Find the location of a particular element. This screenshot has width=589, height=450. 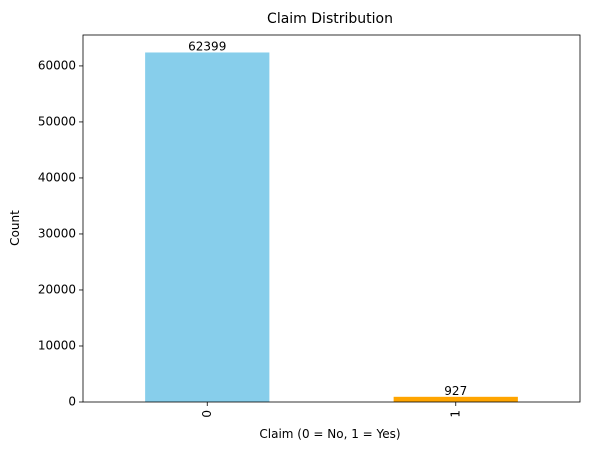

x-tick-label-0: 0 is located at coordinates (207, 414).